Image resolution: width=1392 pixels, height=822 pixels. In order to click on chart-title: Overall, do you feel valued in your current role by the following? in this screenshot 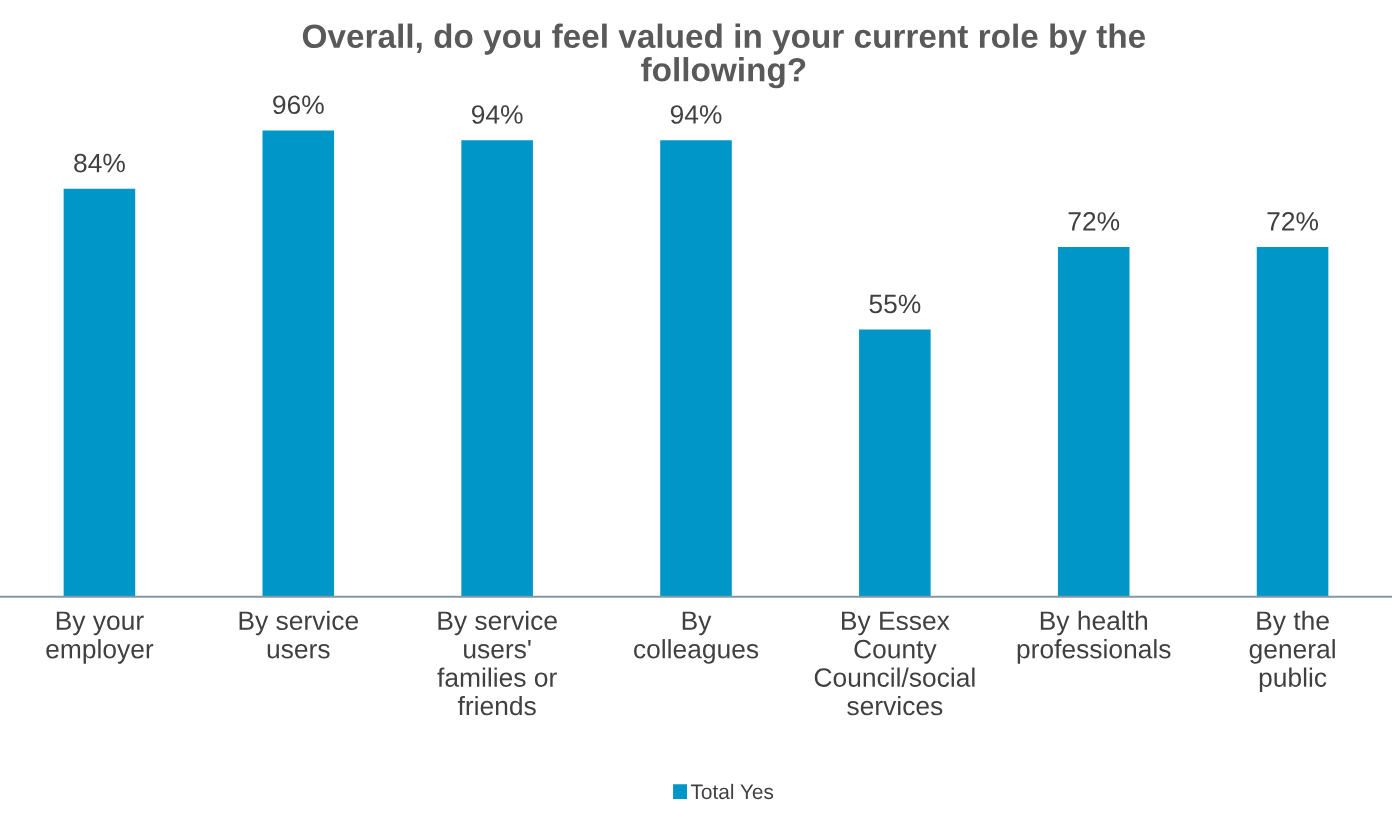, I will do `click(724, 56)`.